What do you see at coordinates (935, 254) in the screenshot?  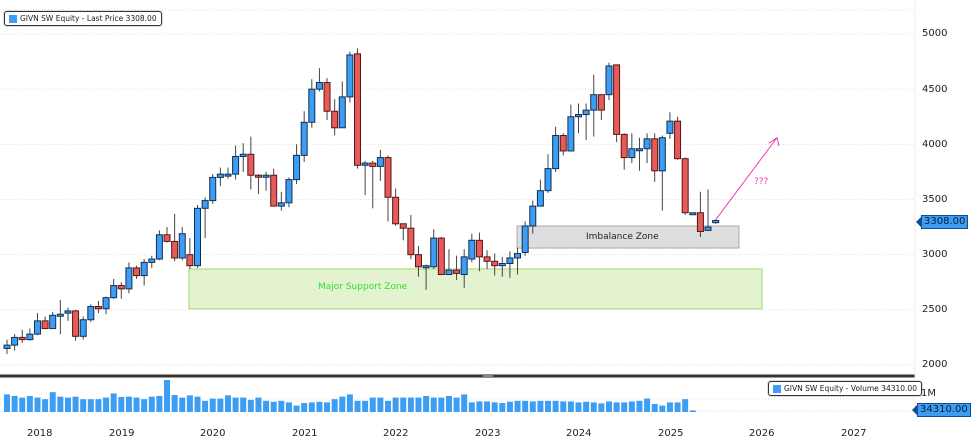 I see `y-tick-3000: 3000` at bounding box center [935, 254].